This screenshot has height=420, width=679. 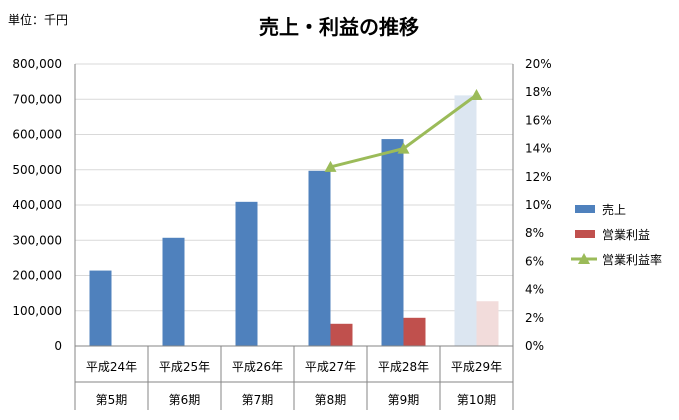 What do you see at coordinates (330, 367) in the screenshot?
I see `x-tick-label: 平成27年` at bounding box center [330, 367].